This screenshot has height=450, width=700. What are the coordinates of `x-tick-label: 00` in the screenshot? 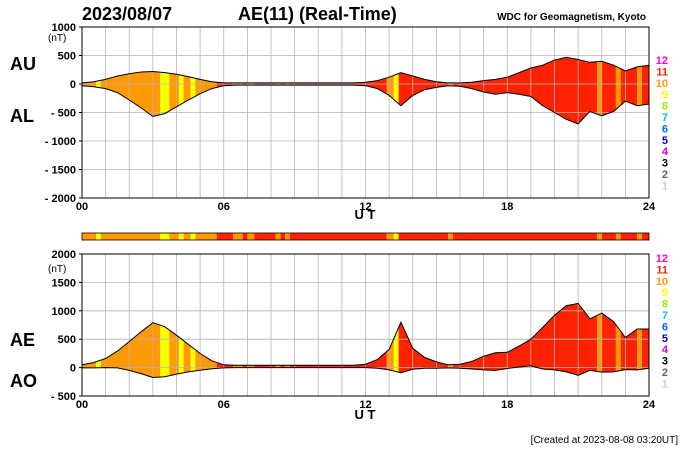 It's located at (82, 405).